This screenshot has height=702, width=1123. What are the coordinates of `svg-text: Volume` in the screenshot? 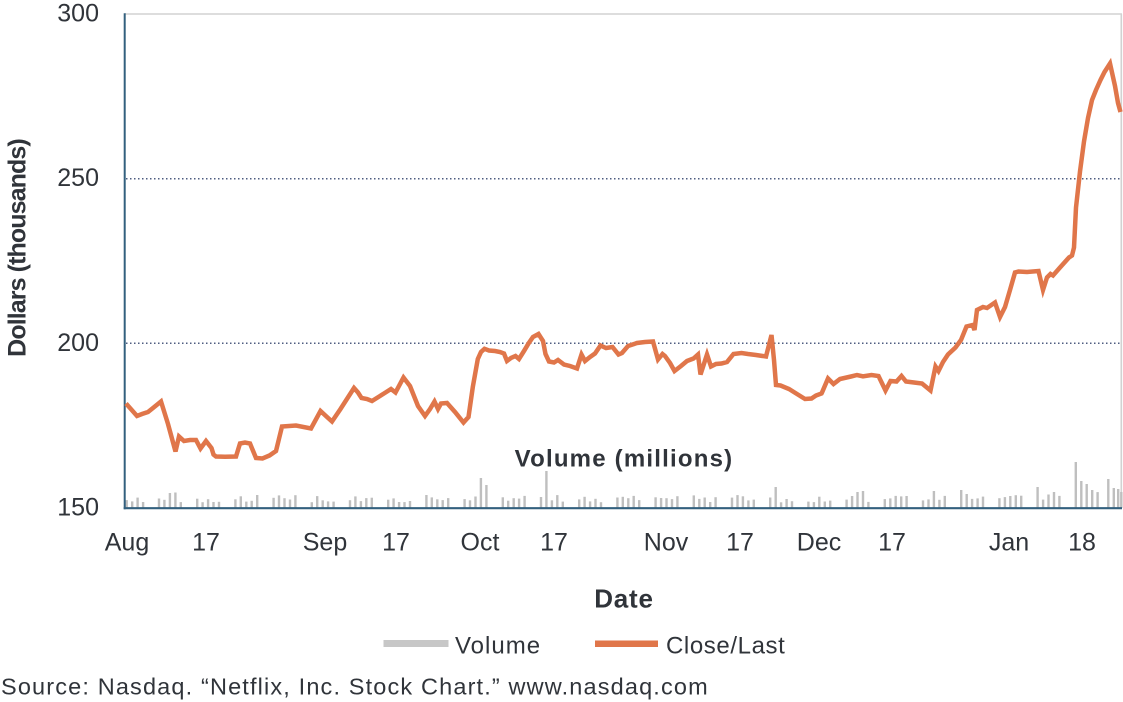 It's located at (498, 646).